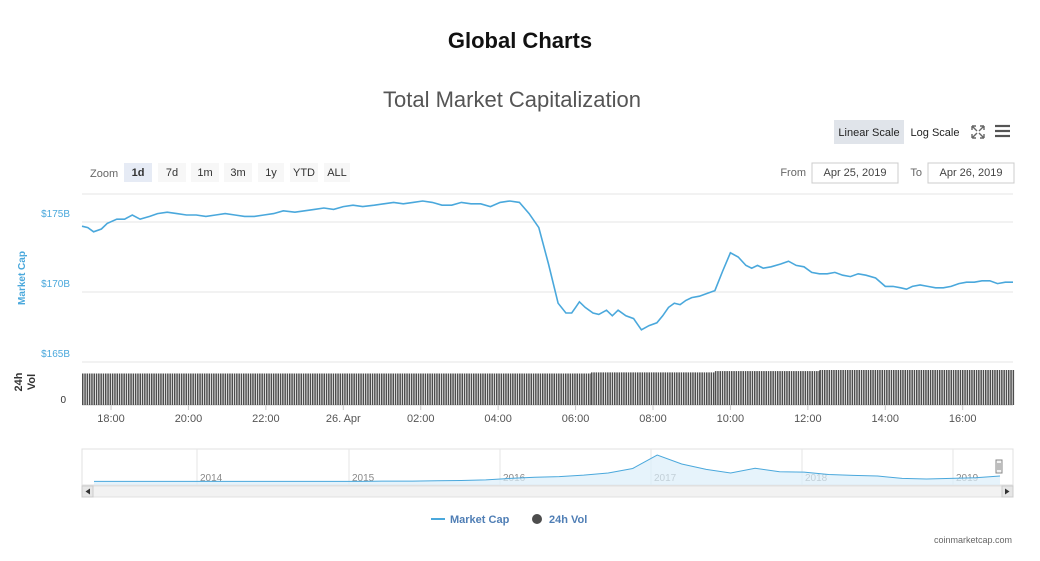  I want to click on legend-item-market-cap: Market Cap, so click(470, 520).